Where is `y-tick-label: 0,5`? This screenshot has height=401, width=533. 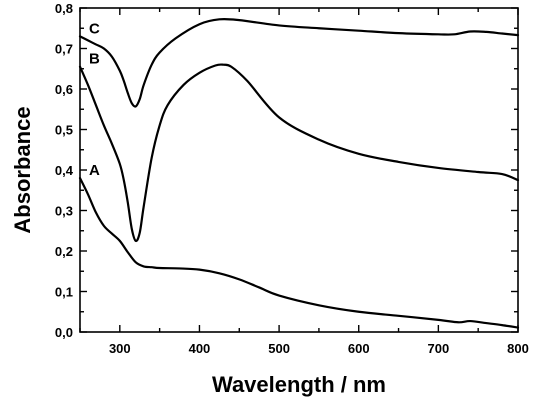 y-tick-label: 0,5 is located at coordinates (64, 130).